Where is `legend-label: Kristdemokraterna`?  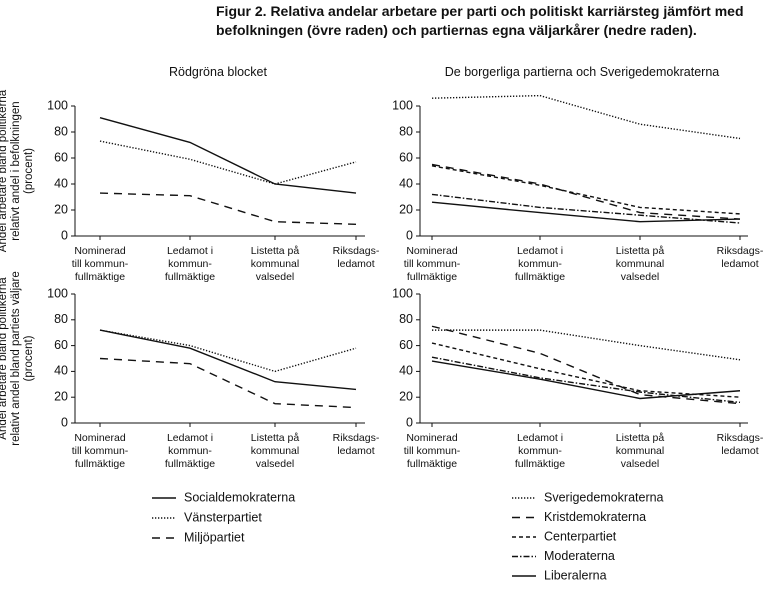 legend-label: Kristdemokraterna is located at coordinates (595, 517).